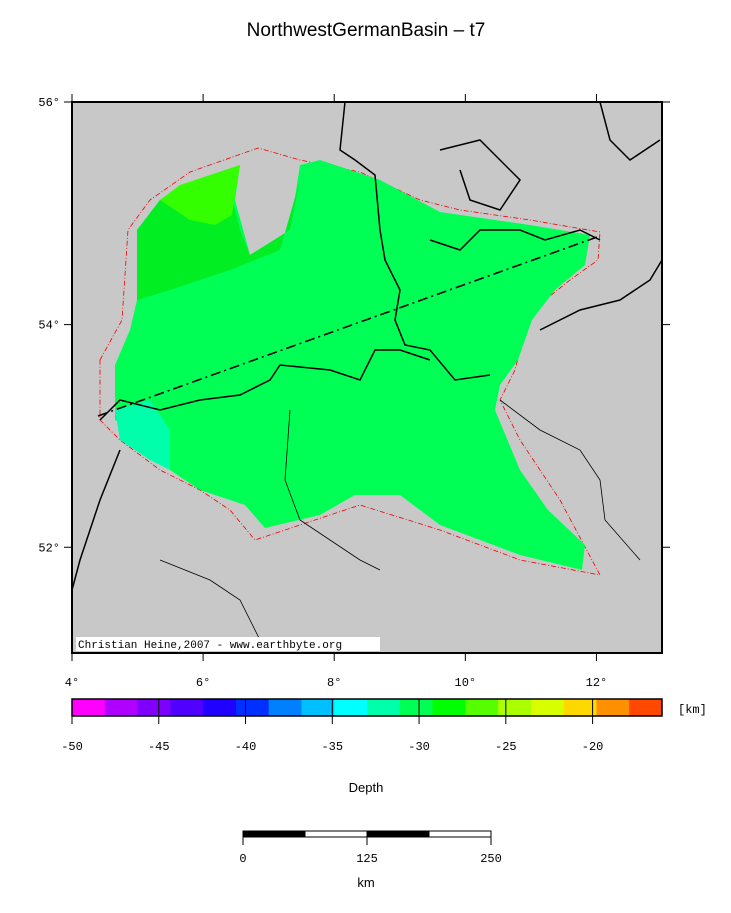 The width and height of the screenshot is (731, 913). What do you see at coordinates (419, 747) in the screenshot?
I see `colorbar-tick-label: -30` at bounding box center [419, 747].